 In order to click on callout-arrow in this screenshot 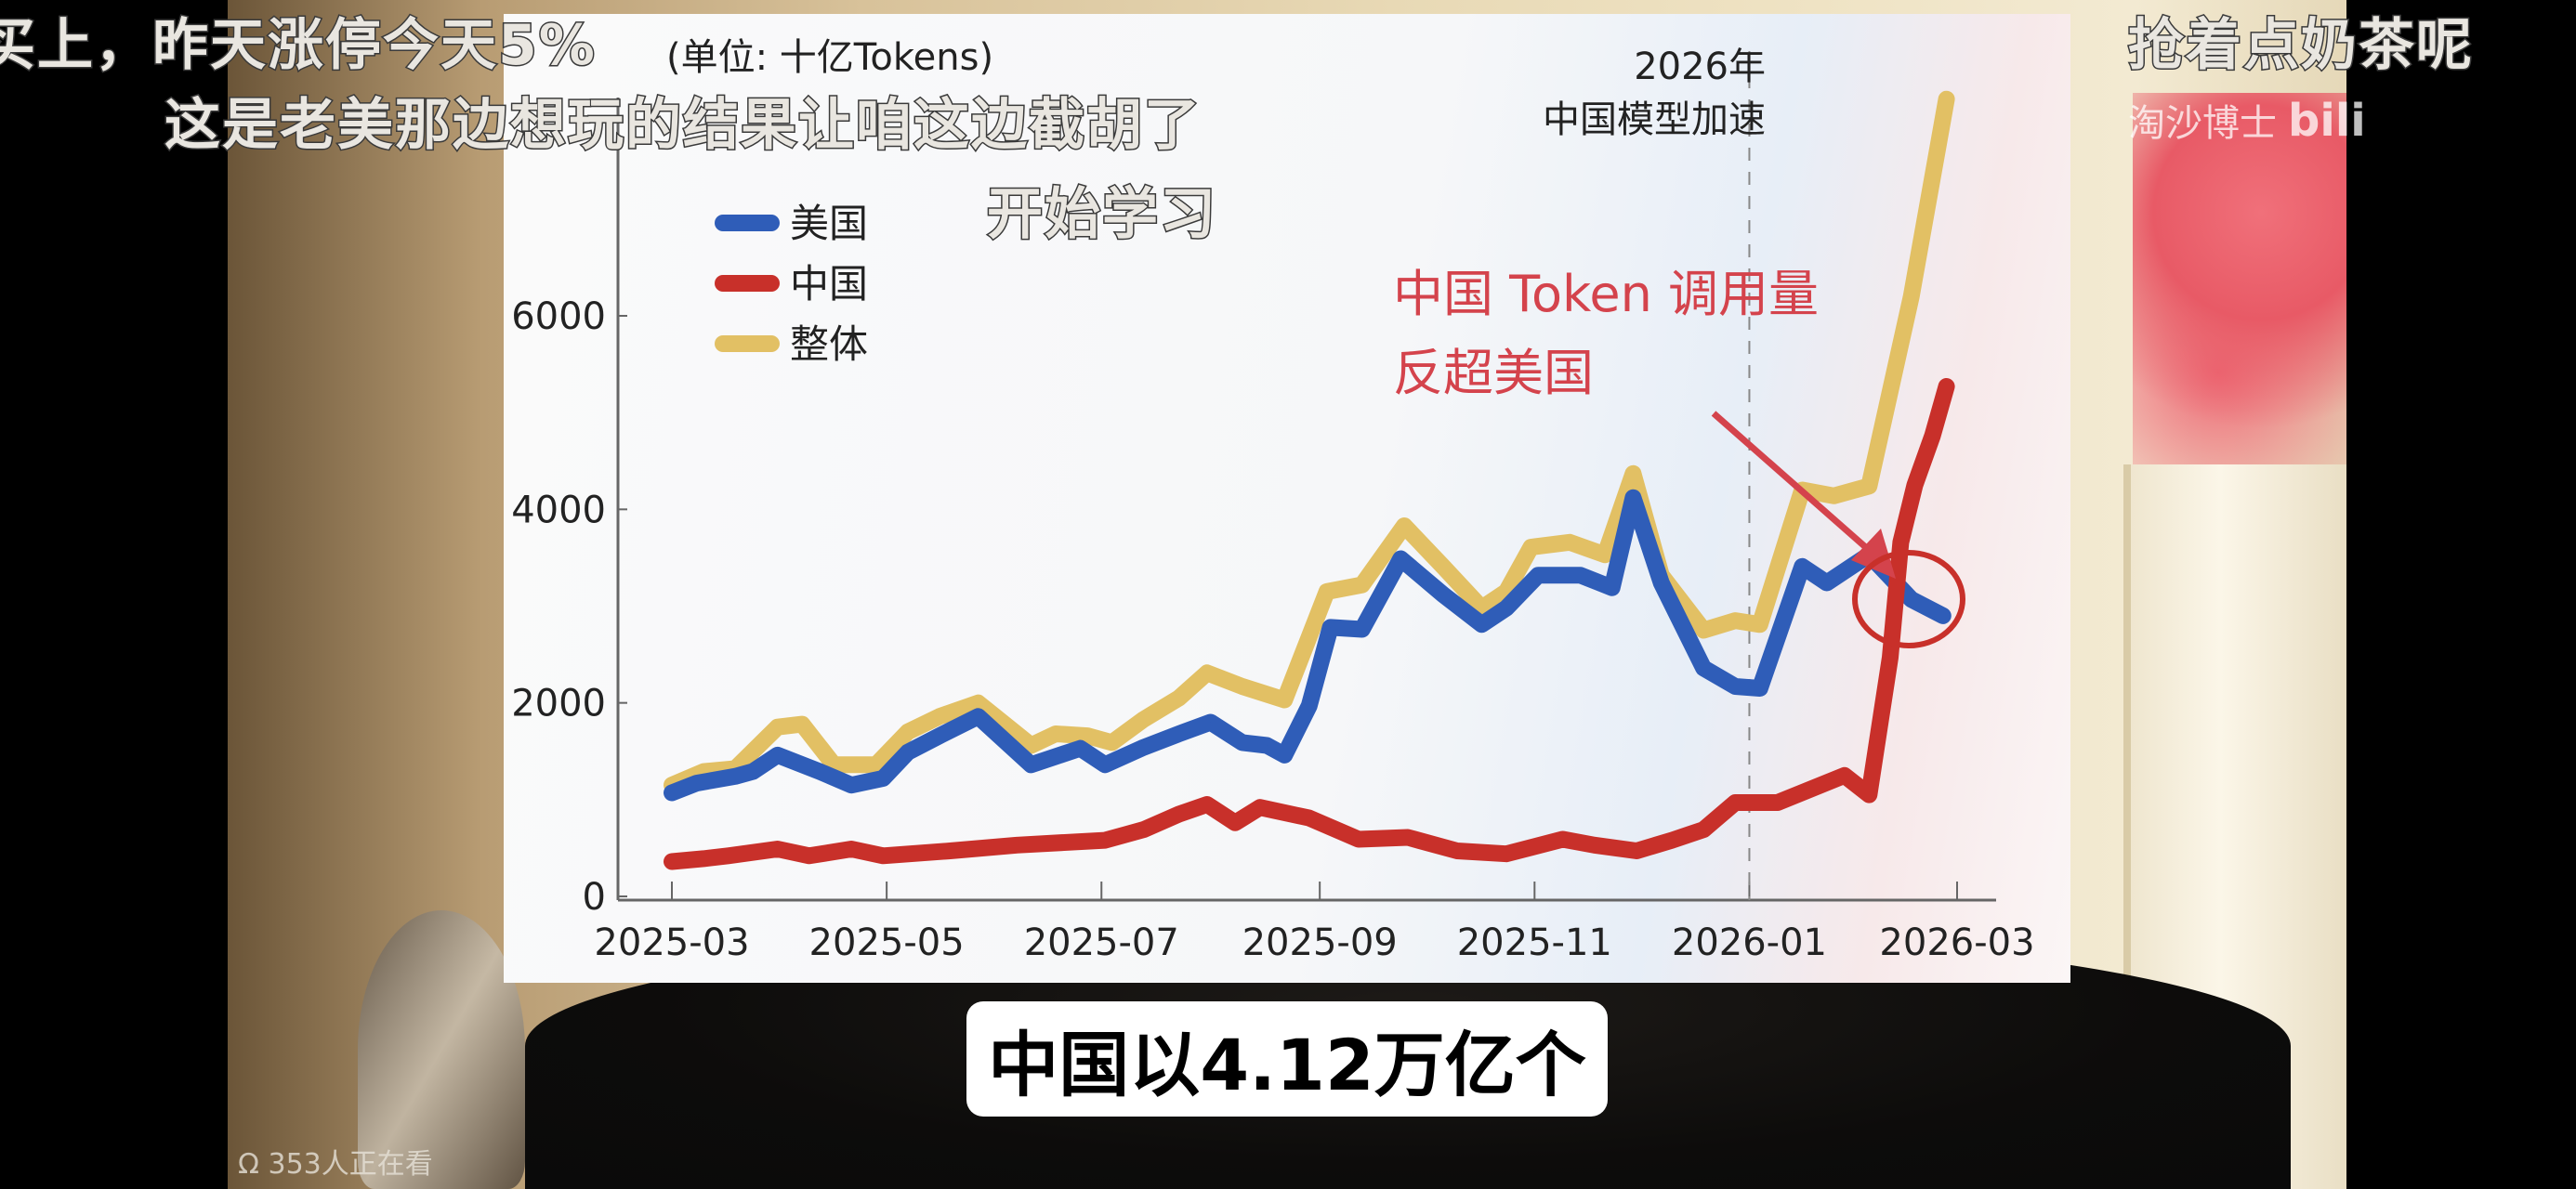, I will do `click(1803, 495)`.